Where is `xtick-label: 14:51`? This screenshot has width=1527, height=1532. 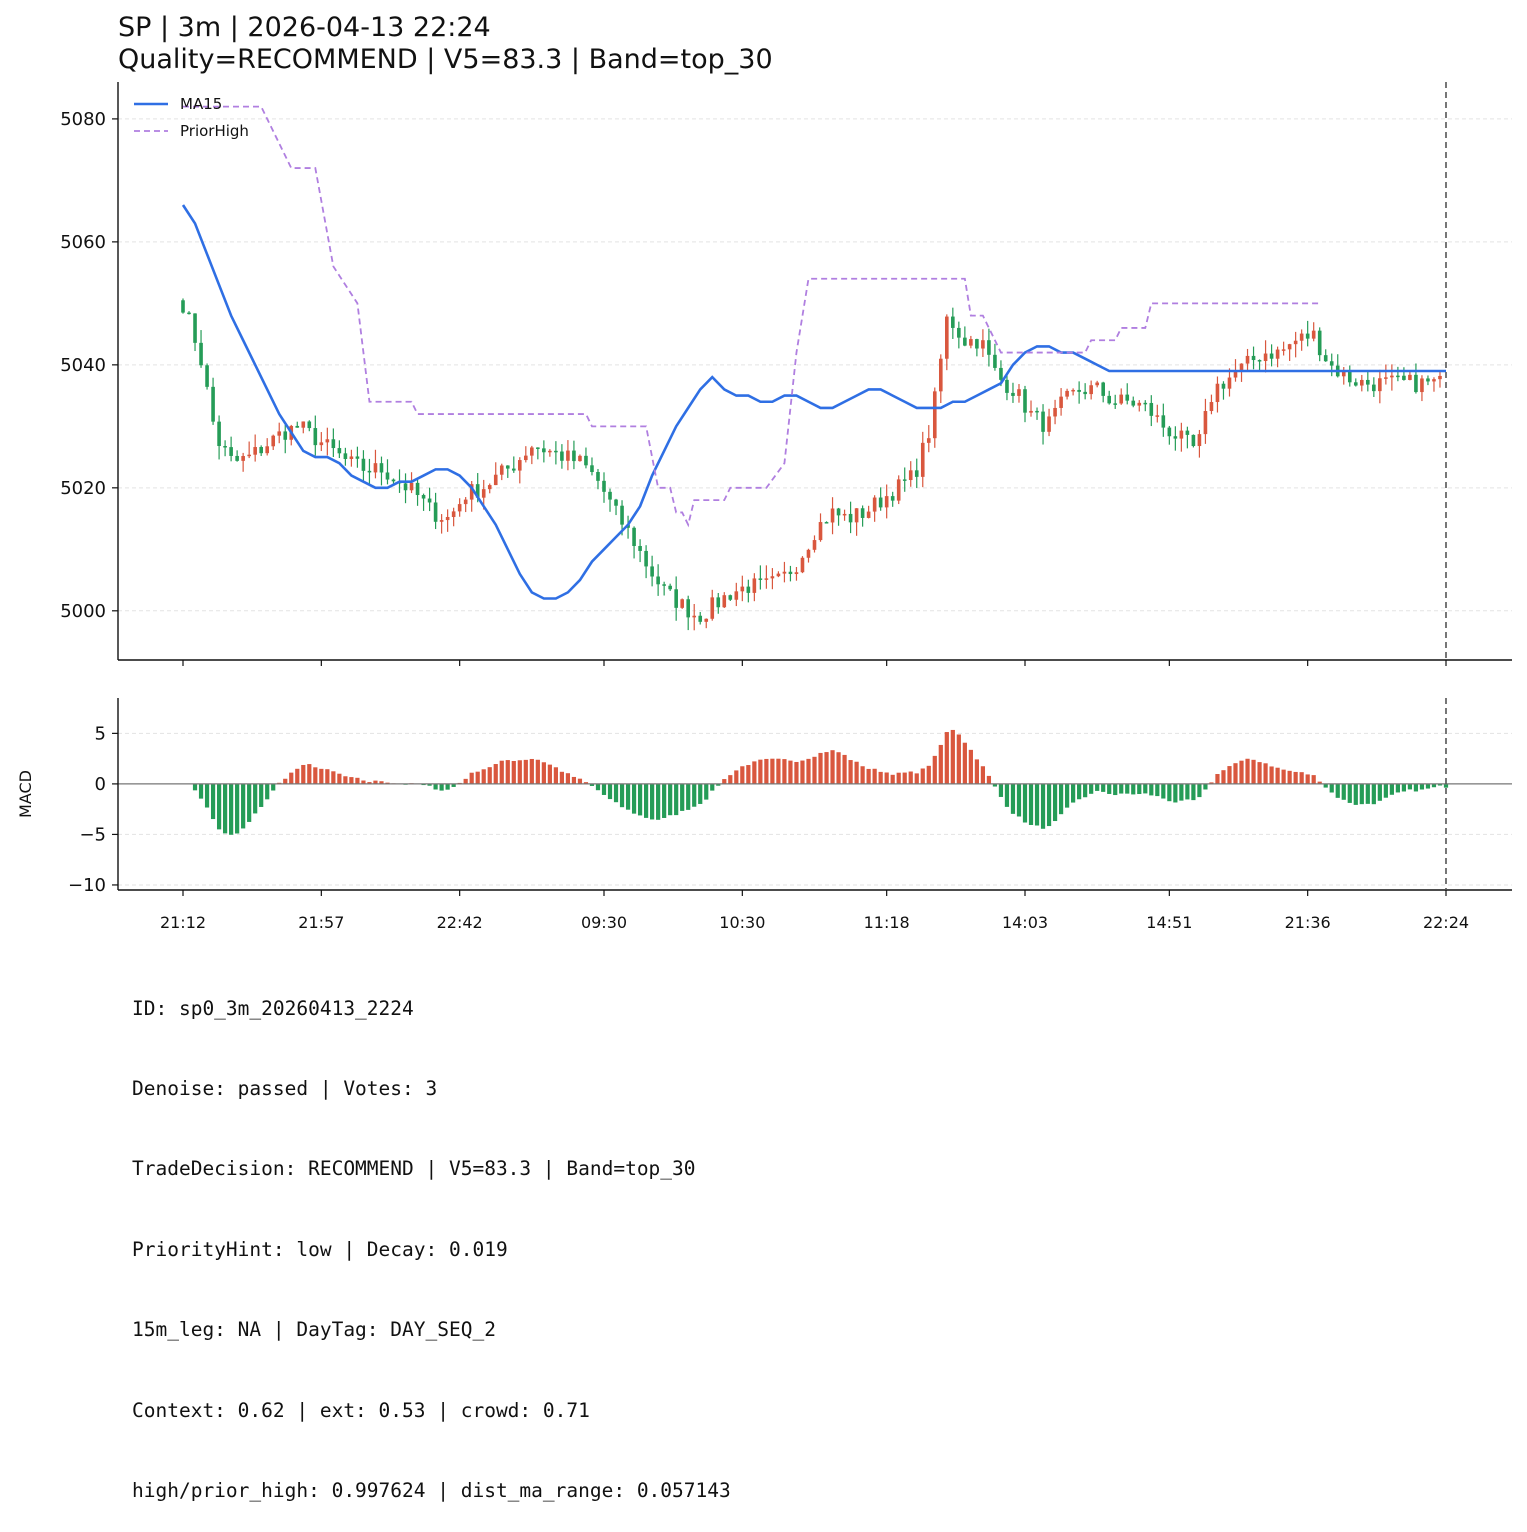
xtick-label: 14:51 is located at coordinates (1169, 922).